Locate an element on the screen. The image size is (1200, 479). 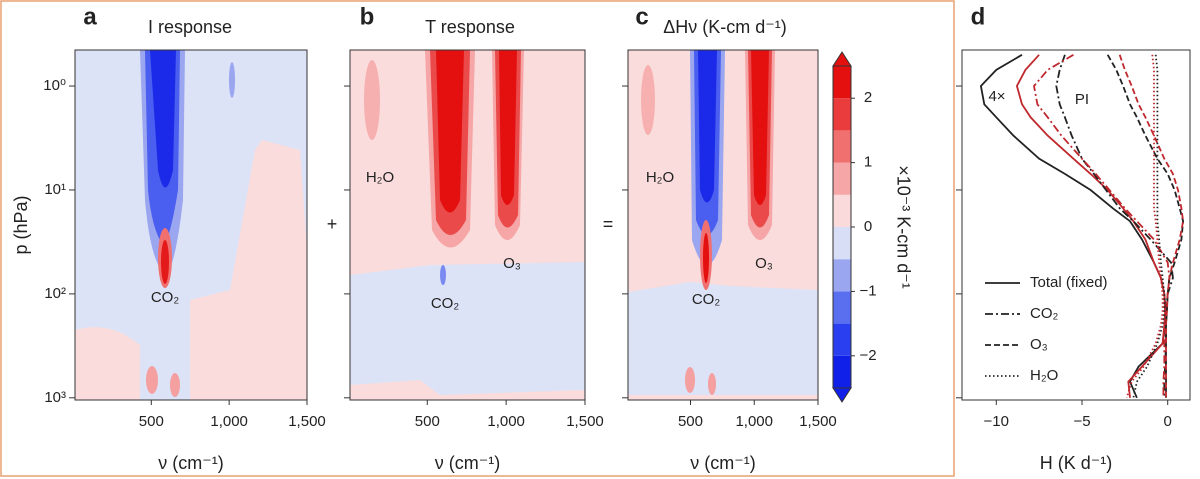
x-tick-label: −10 is located at coordinates (996, 421).